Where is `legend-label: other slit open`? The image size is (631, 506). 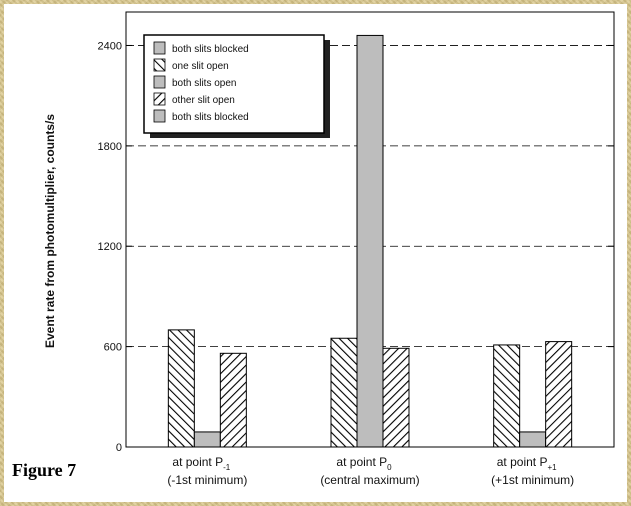
legend-label: other slit open is located at coordinates (203, 100).